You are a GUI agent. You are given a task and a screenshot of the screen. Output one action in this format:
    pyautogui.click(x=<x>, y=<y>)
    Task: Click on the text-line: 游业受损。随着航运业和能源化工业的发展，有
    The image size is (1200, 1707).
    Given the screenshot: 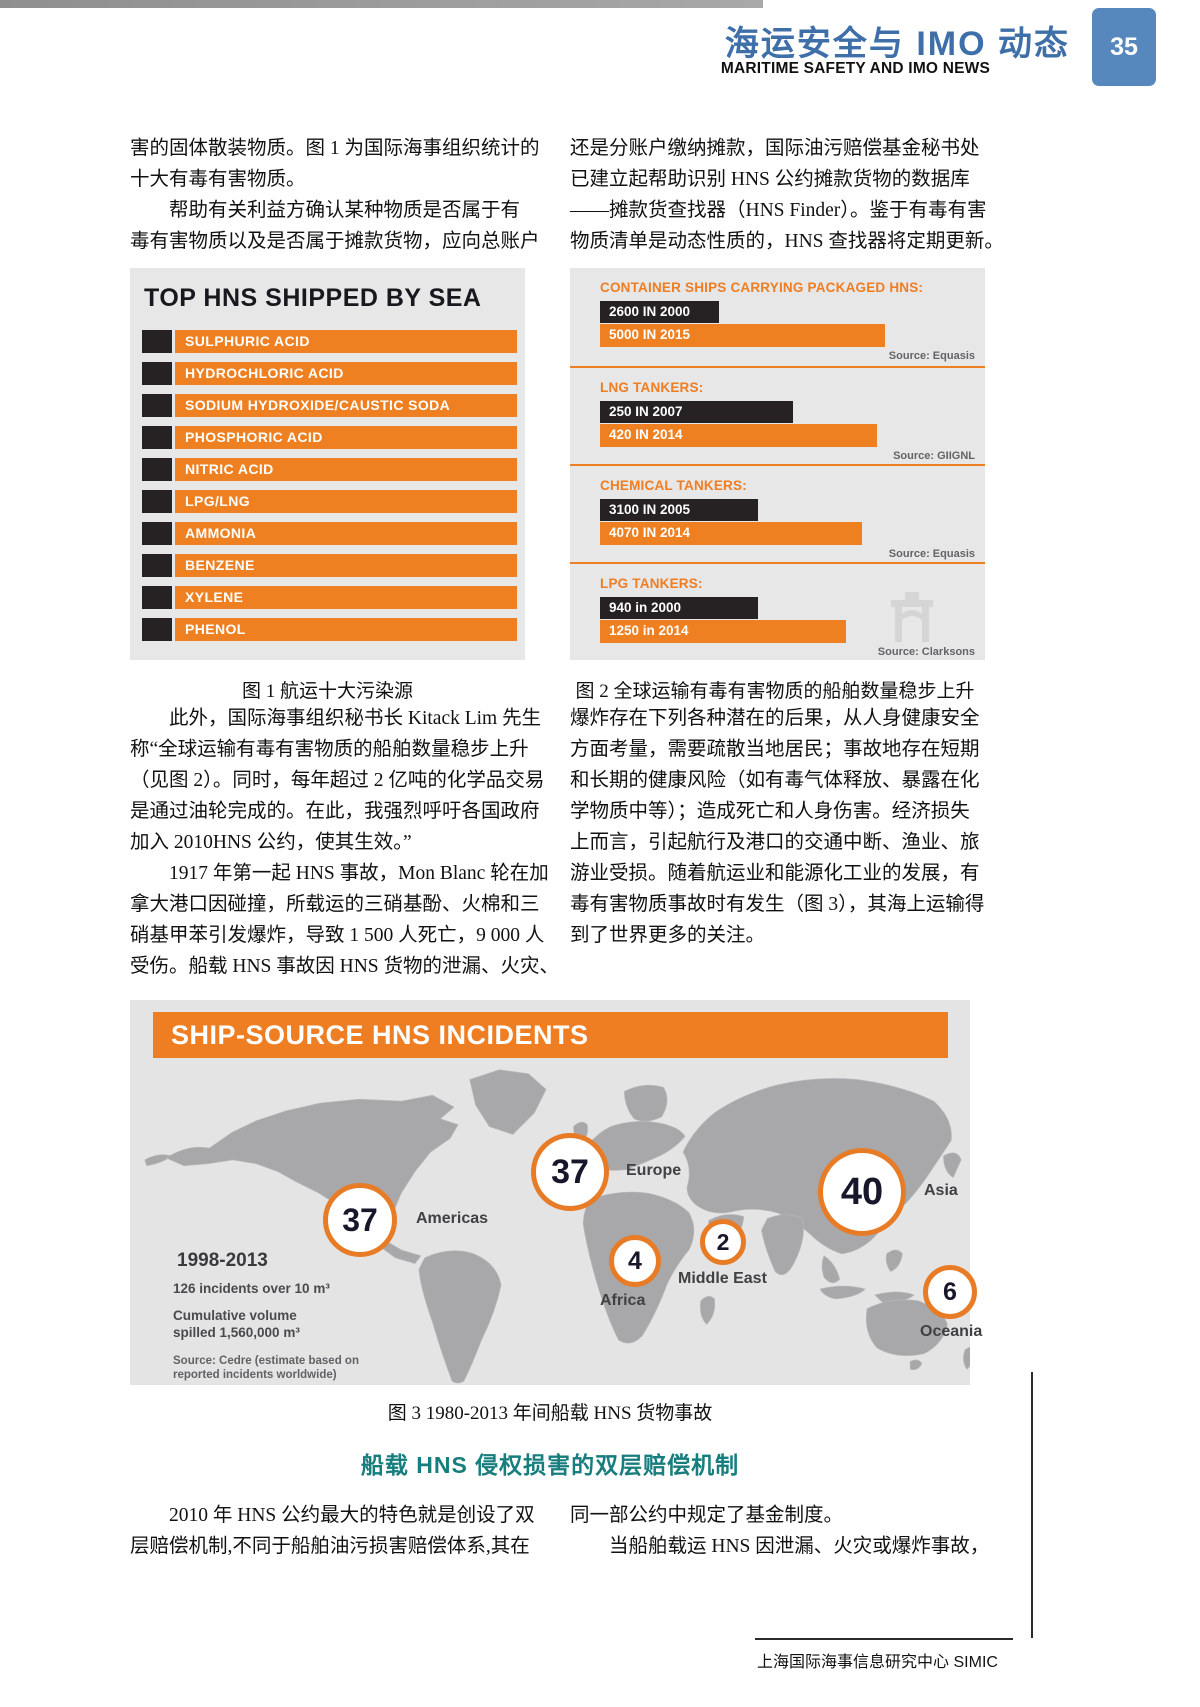 What is the action you would take?
    pyautogui.click(x=775, y=873)
    